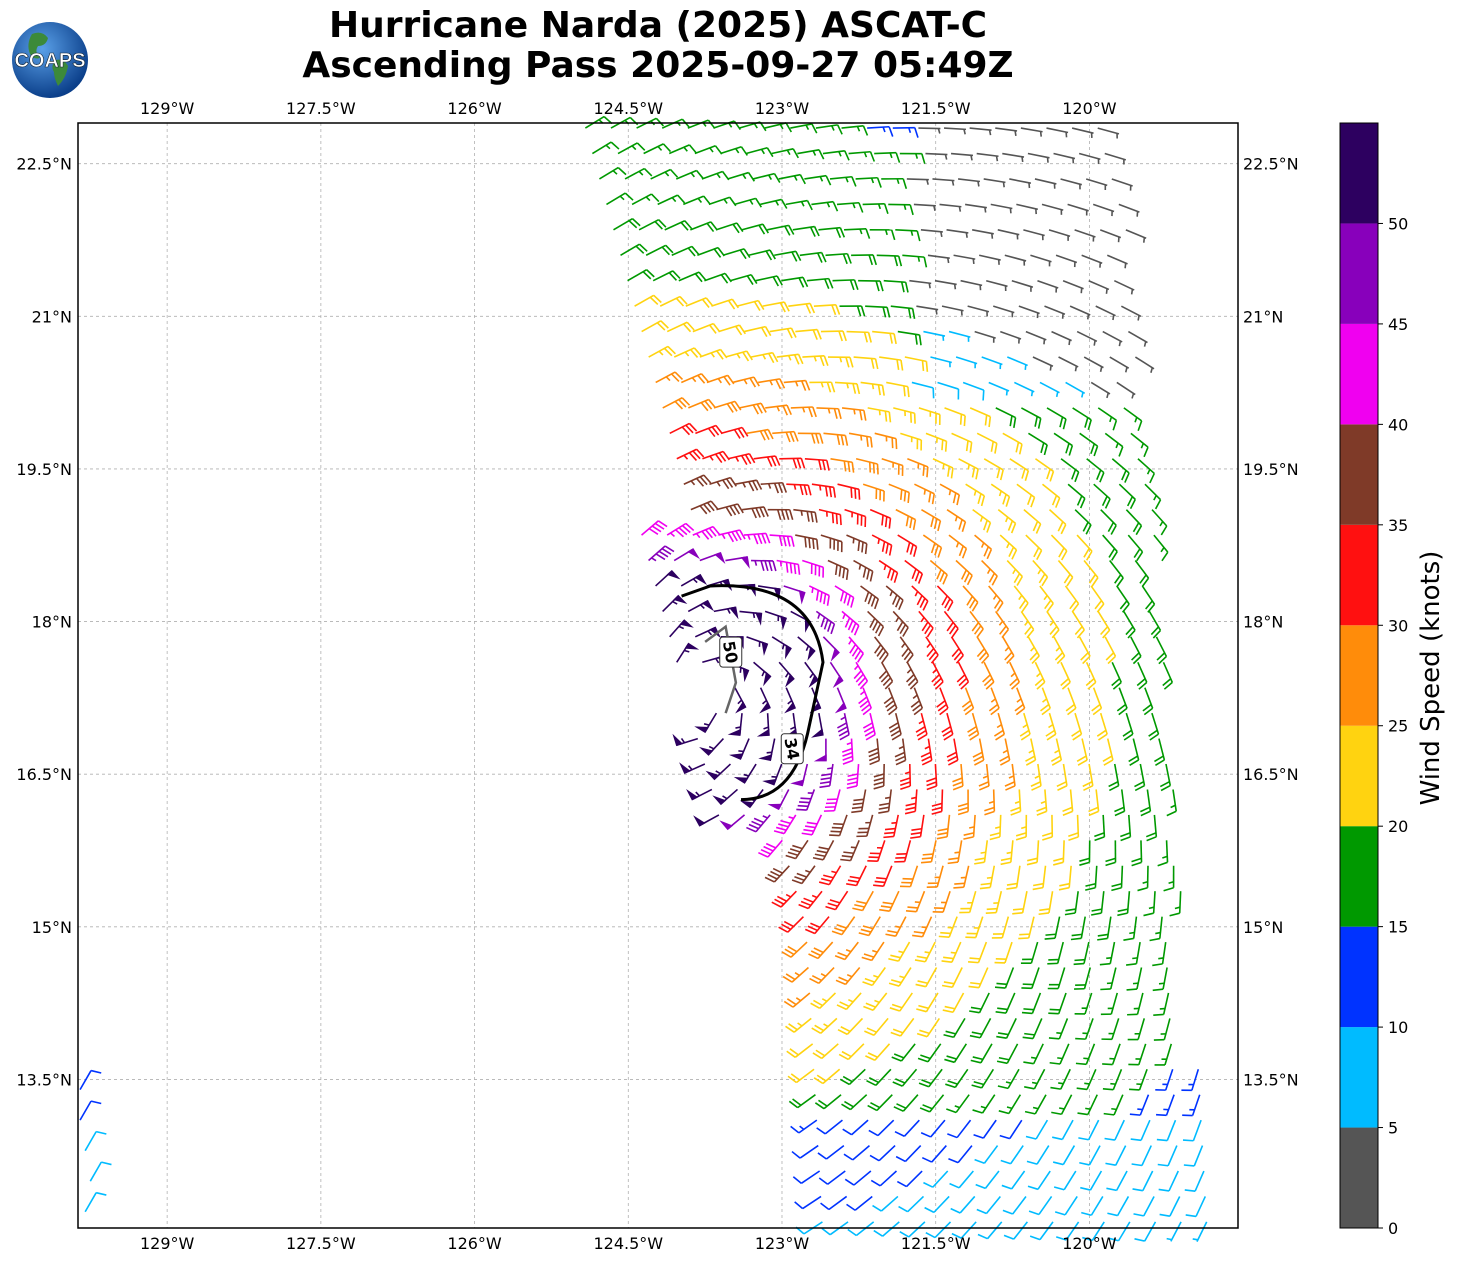 The height and width of the screenshot is (1264, 1477). I want to click on colorbar-tick-label: 50, so click(1398, 223).